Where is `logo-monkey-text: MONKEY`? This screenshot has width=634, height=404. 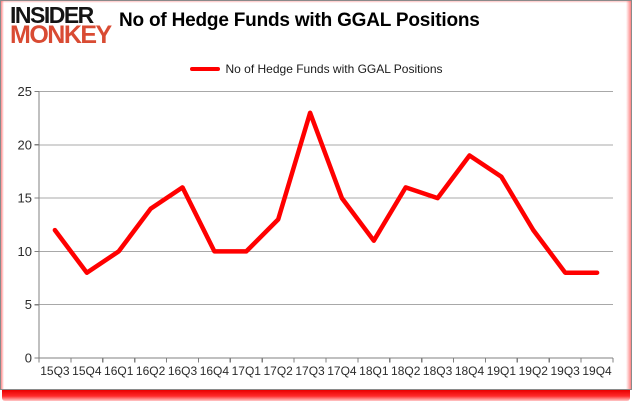
logo-monkey-text: MONKEY is located at coordinates (61, 35).